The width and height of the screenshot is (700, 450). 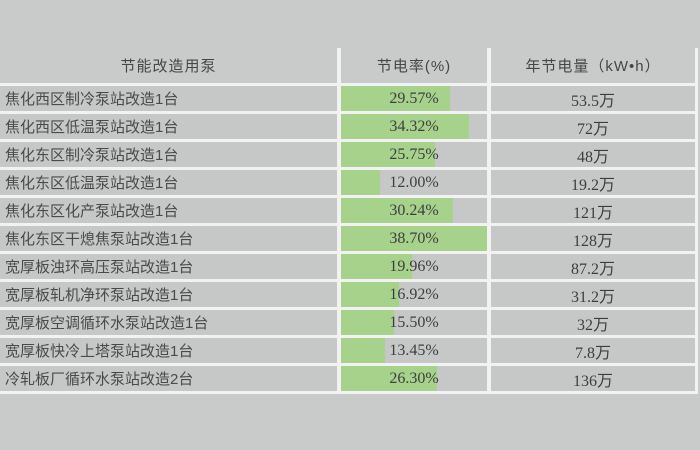 I want to click on saving-rate-cell: 12.00%, so click(x=414, y=182).